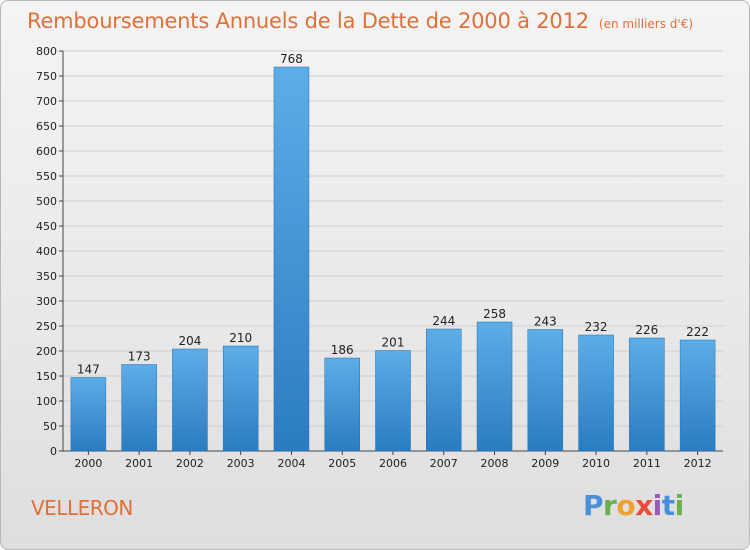  What do you see at coordinates (342, 350) in the screenshot?
I see `bar-value-label: 186` at bounding box center [342, 350].